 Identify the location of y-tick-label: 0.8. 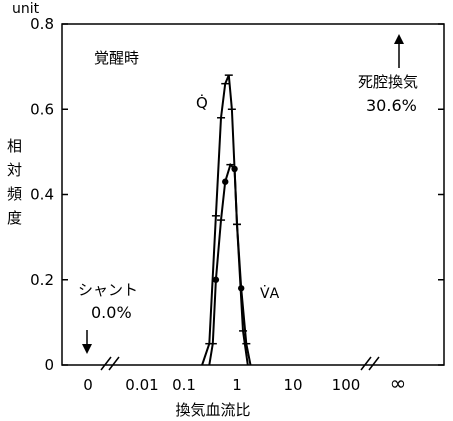
(42, 24).